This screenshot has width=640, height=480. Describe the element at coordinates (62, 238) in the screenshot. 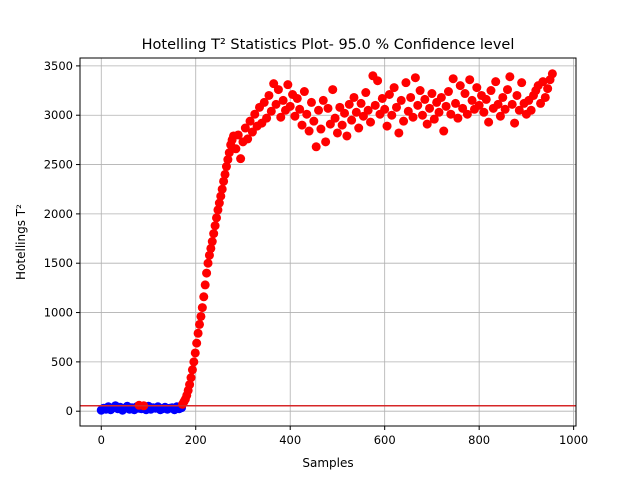

I see `y-axis-ticks: 0 500 1000 1500 2000 2500 3000 3500` at that location.